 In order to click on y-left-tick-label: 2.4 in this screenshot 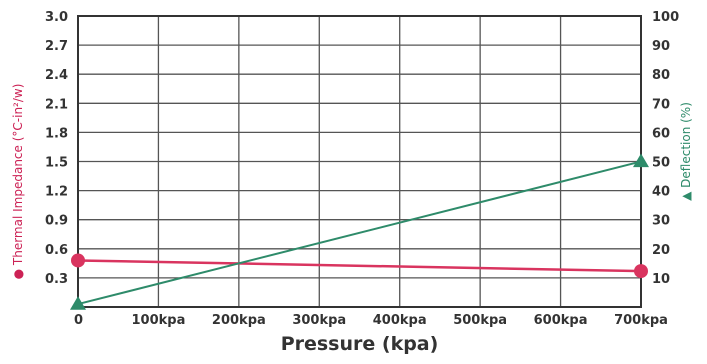, I will do `click(56, 75)`.